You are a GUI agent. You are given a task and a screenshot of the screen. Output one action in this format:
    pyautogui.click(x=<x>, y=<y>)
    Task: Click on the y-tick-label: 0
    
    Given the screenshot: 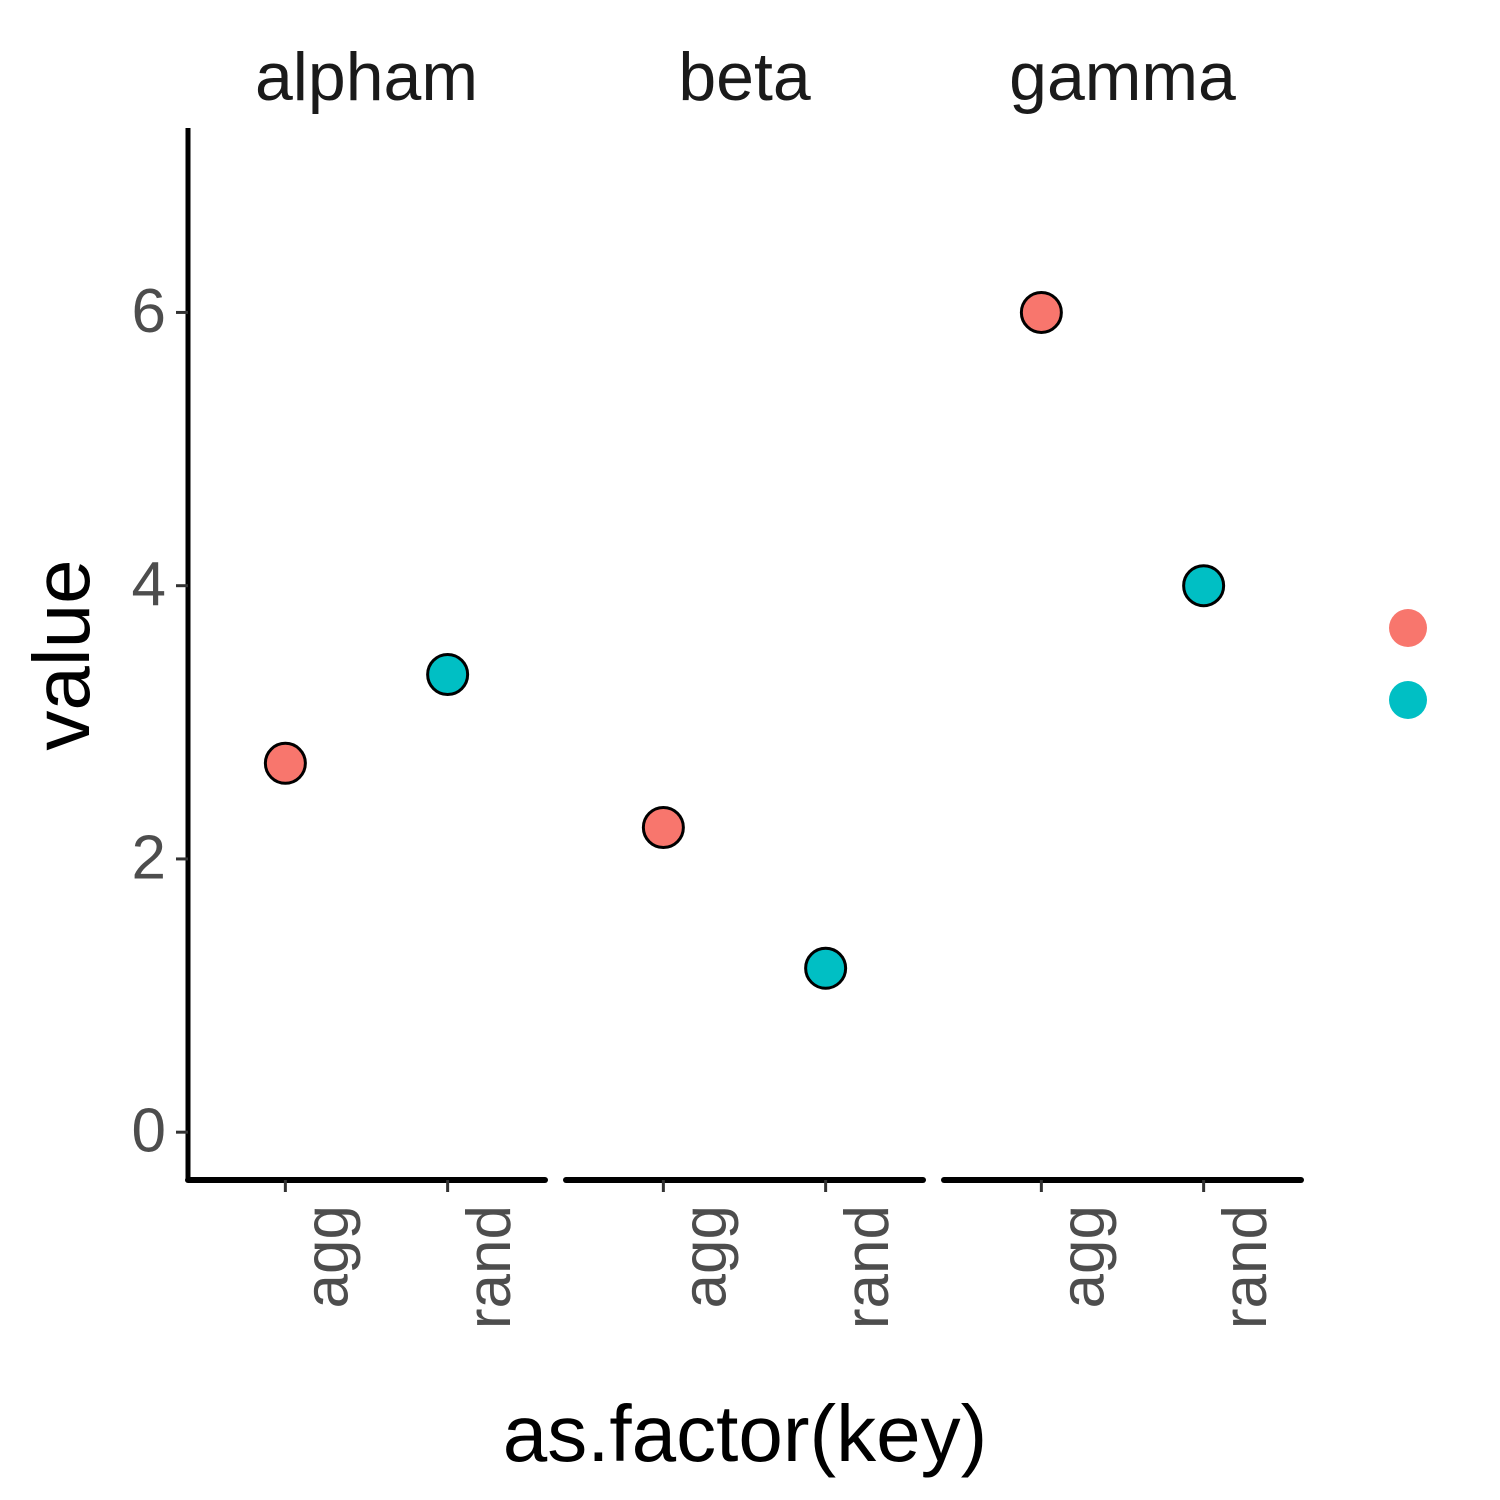 What is the action you would take?
    pyautogui.click(x=149, y=1131)
    